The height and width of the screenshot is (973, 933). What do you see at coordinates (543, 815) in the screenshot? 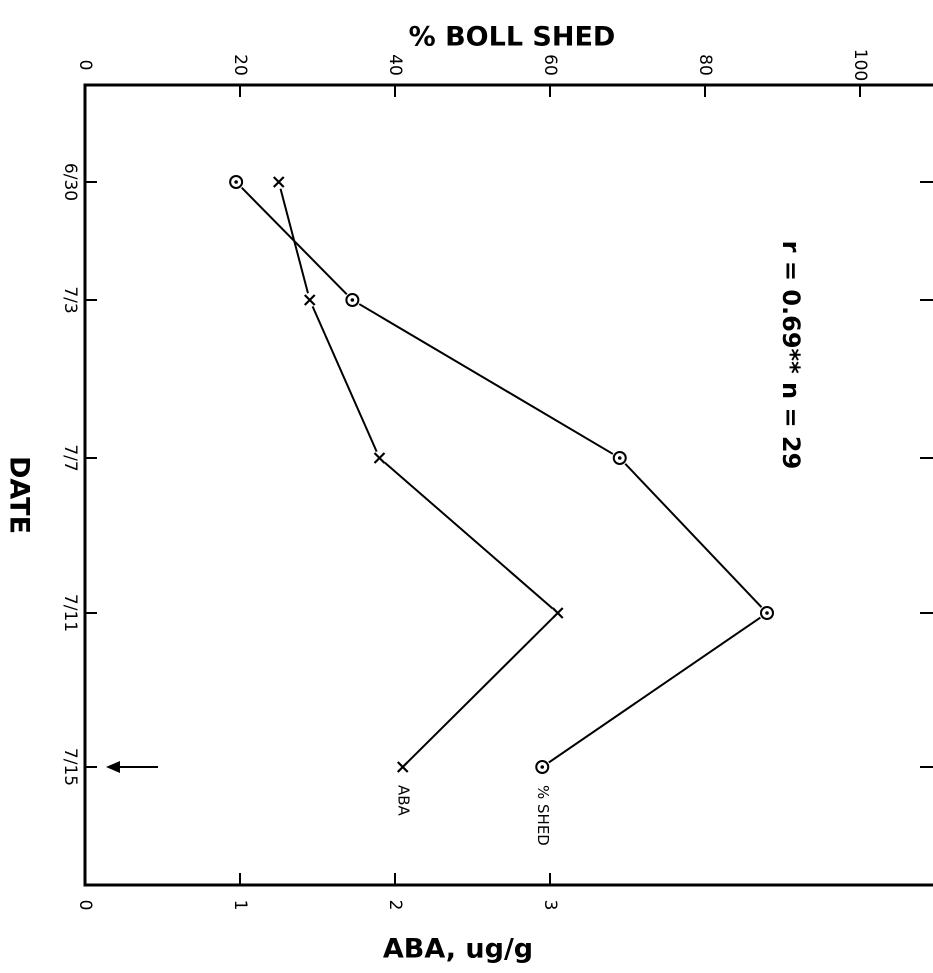
I see `series-label-shed: % SHED` at bounding box center [543, 815].